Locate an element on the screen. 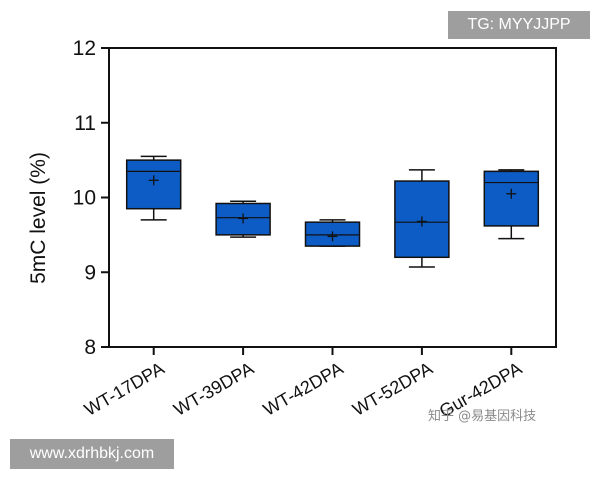 Image resolution: width=600 pixels, height=480 pixels. x-tick-label: WT-39DPA is located at coordinates (213, 389).